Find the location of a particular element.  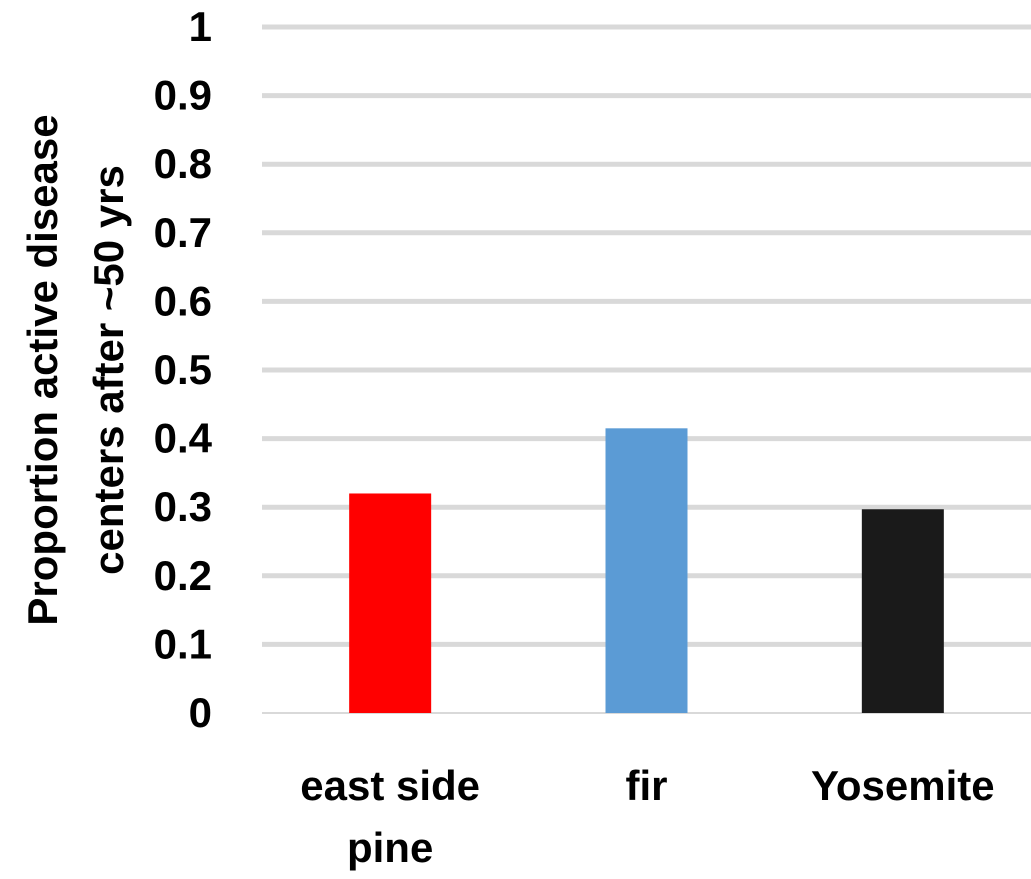

y-tick-label: 0.7 is located at coordinates (183, 232).